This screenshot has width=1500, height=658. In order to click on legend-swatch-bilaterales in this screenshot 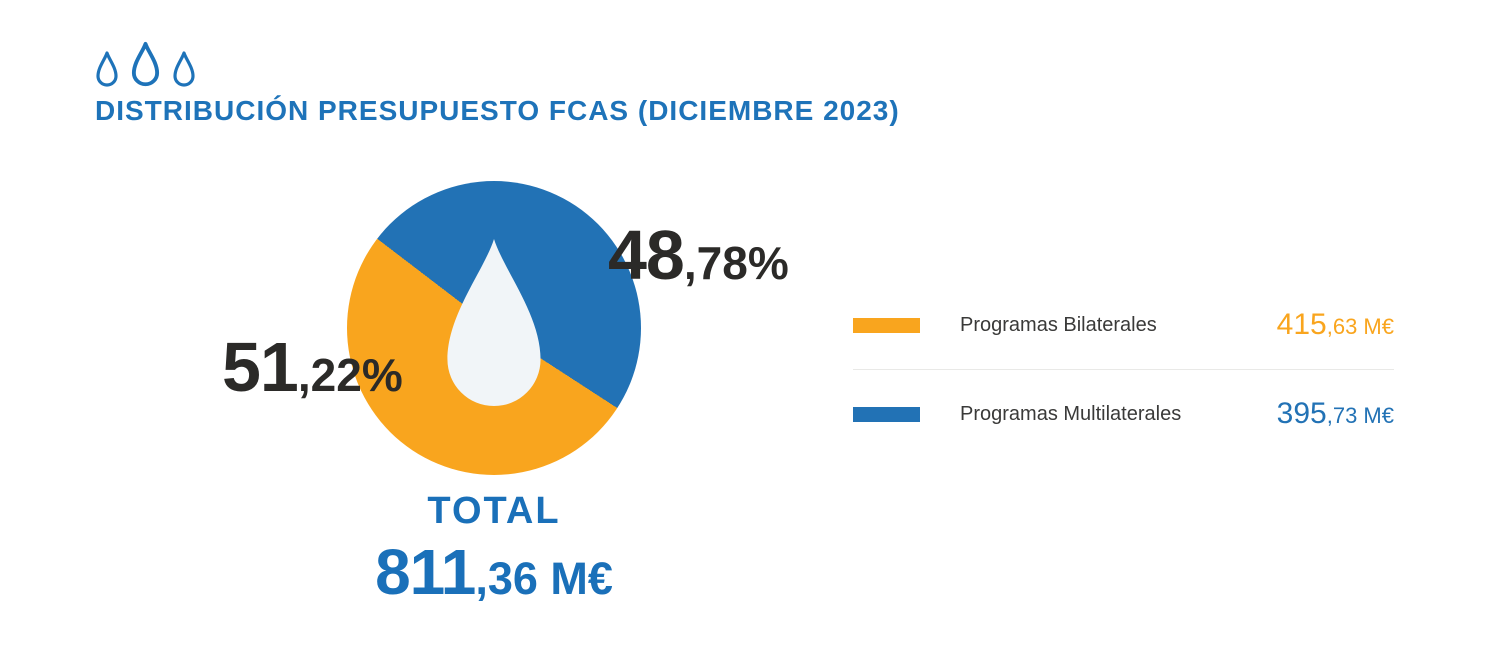, I will do `click(886, 325)`.